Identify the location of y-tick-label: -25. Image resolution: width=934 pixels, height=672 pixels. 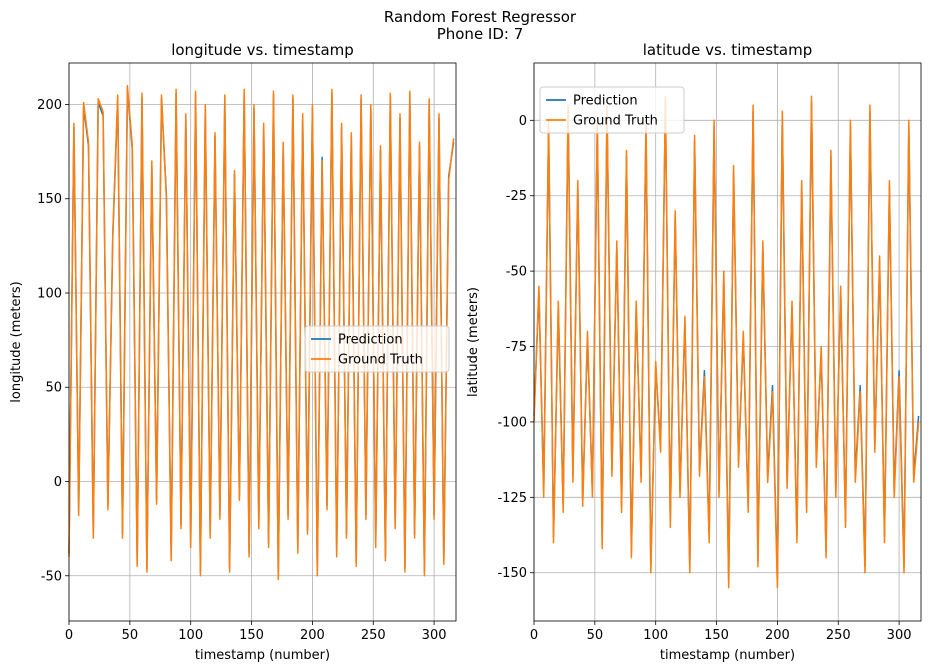
(516, 196).